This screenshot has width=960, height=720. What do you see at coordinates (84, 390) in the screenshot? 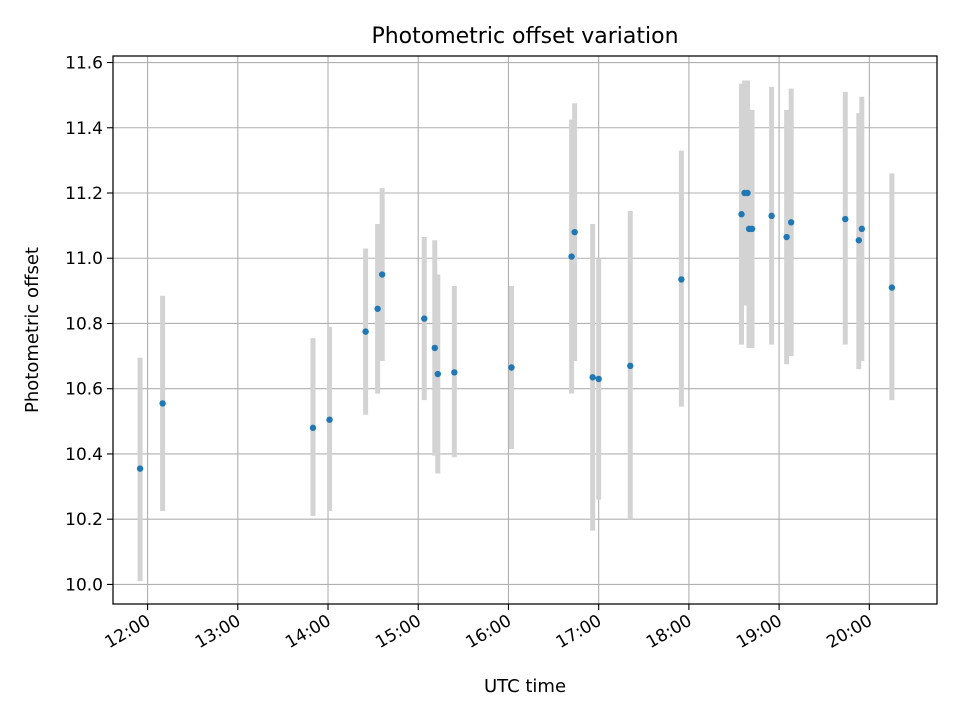
I see `y-tick-label: 10.6` at bounding box center [84, 390].